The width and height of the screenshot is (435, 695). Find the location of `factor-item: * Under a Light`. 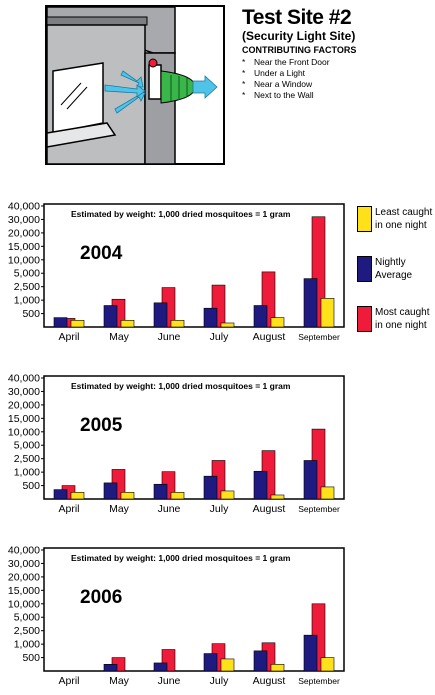

factor-item: * Under a Light is located at coordinates (274, 73).